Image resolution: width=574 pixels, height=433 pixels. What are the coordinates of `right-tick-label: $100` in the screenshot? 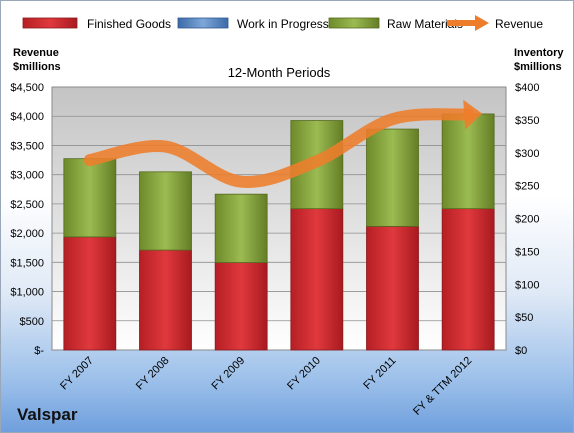 It's located at (527, 285).